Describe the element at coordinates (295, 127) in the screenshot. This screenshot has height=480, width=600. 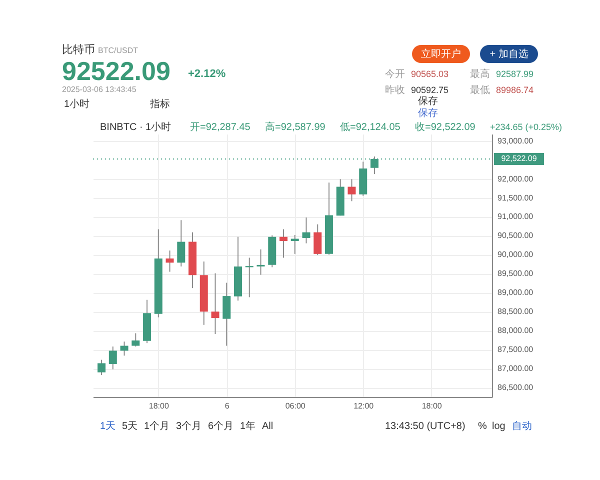
I see `text: 高=92,587.99` at that location.